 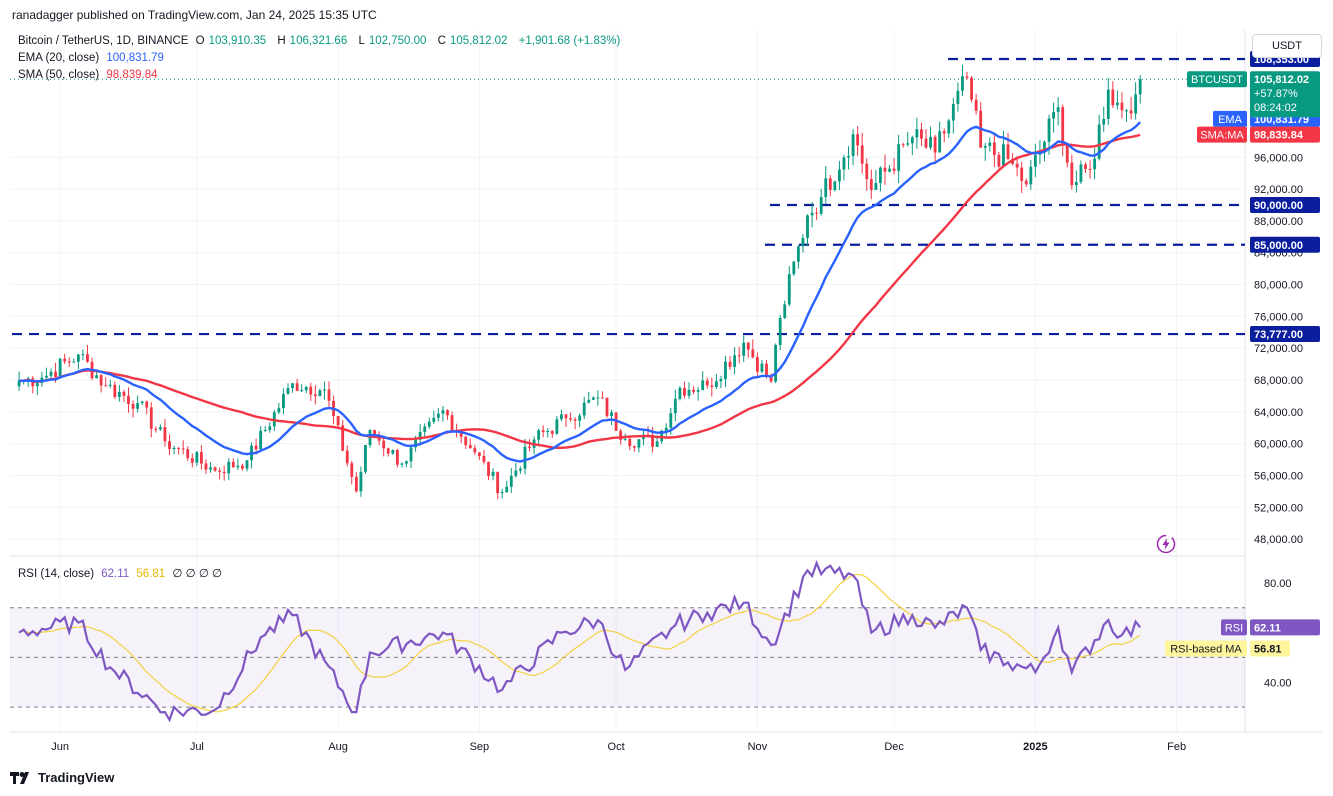 I want to click on rsi-tag-value-box, so click(x=1285, y=627).